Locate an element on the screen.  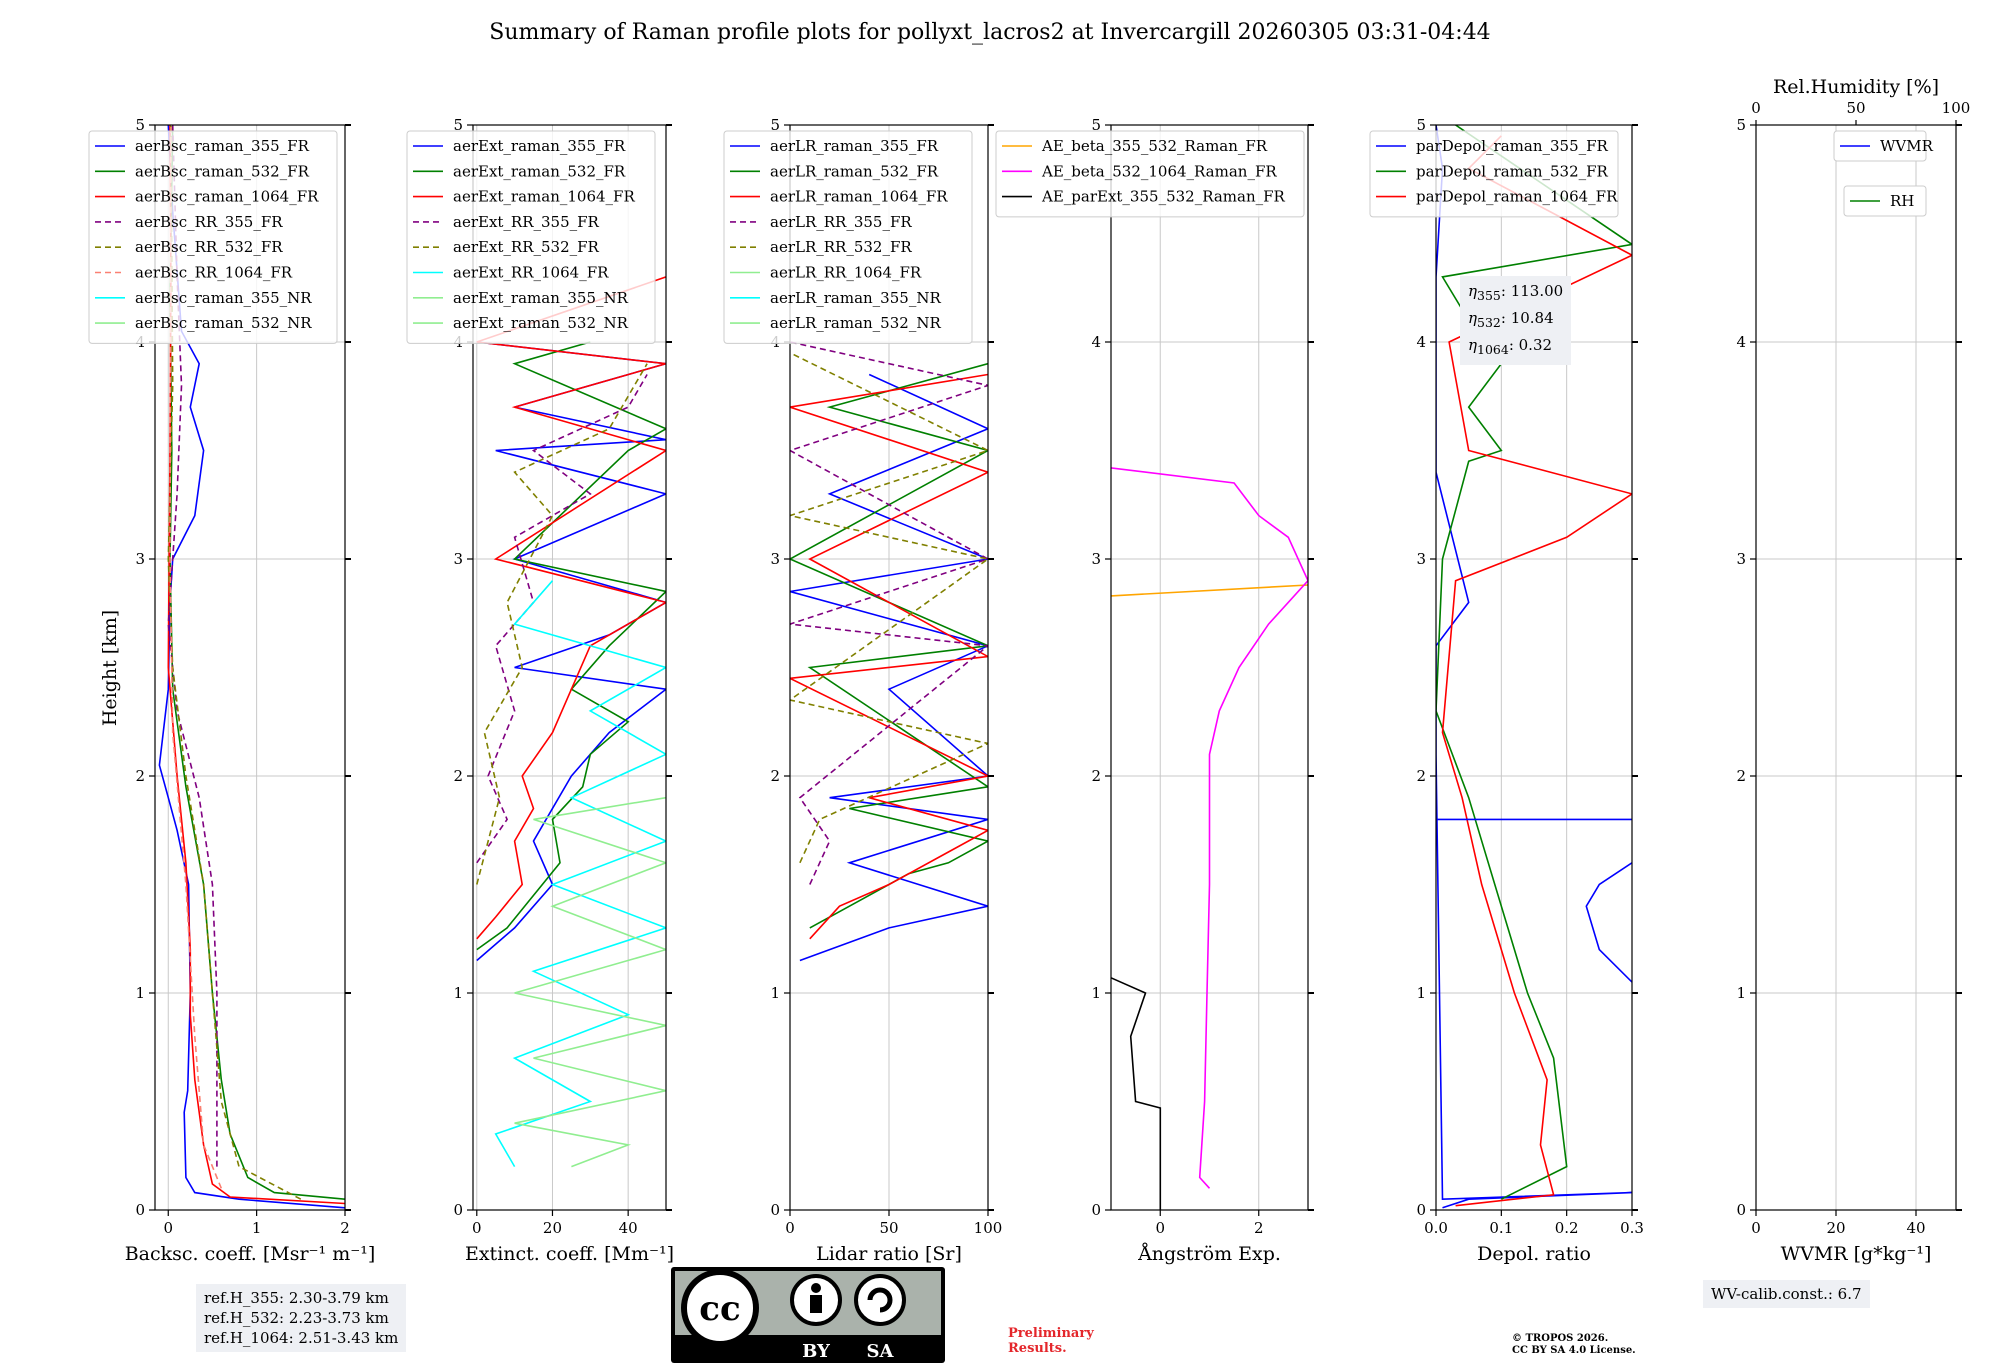
legend-label: aerExt_RR_532_FR is located at coordinates (526, 247).